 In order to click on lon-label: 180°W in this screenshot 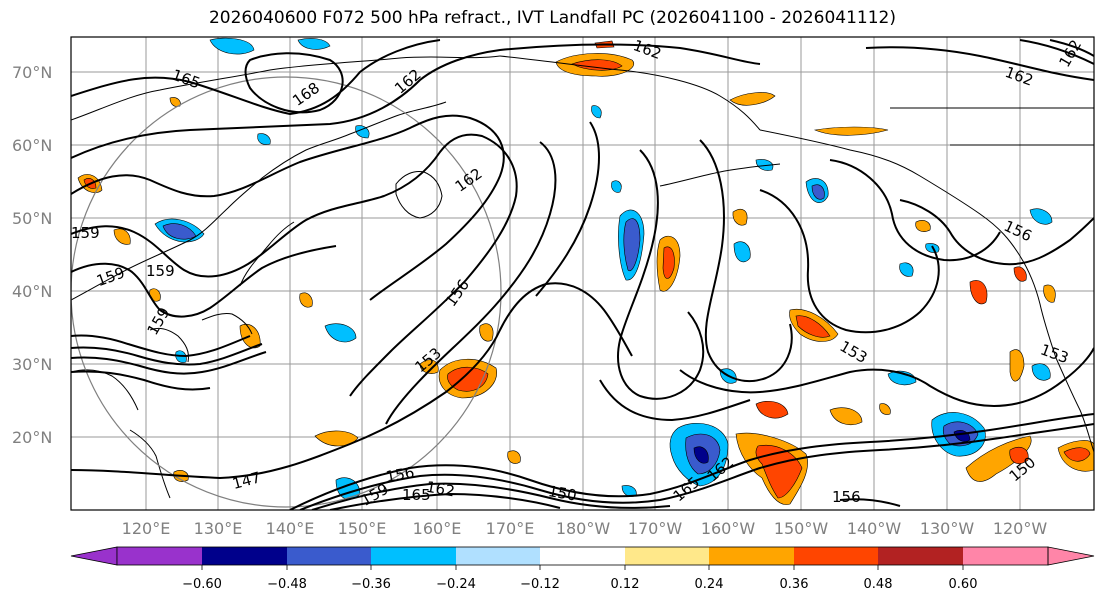, I will do `click(583, 528)`.